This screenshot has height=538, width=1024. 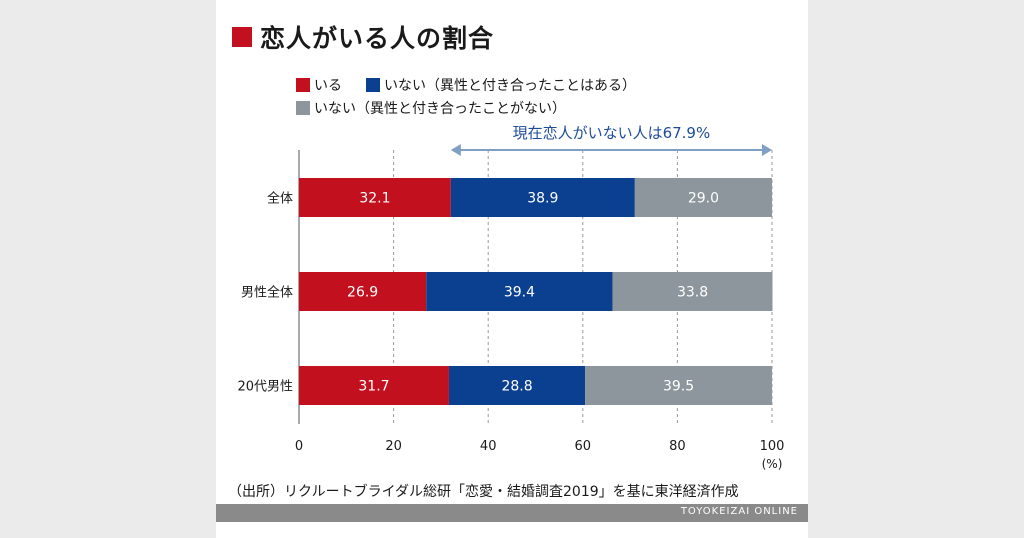 I want to click on annotation-arrowhead-right, so click(x=767, y=150).